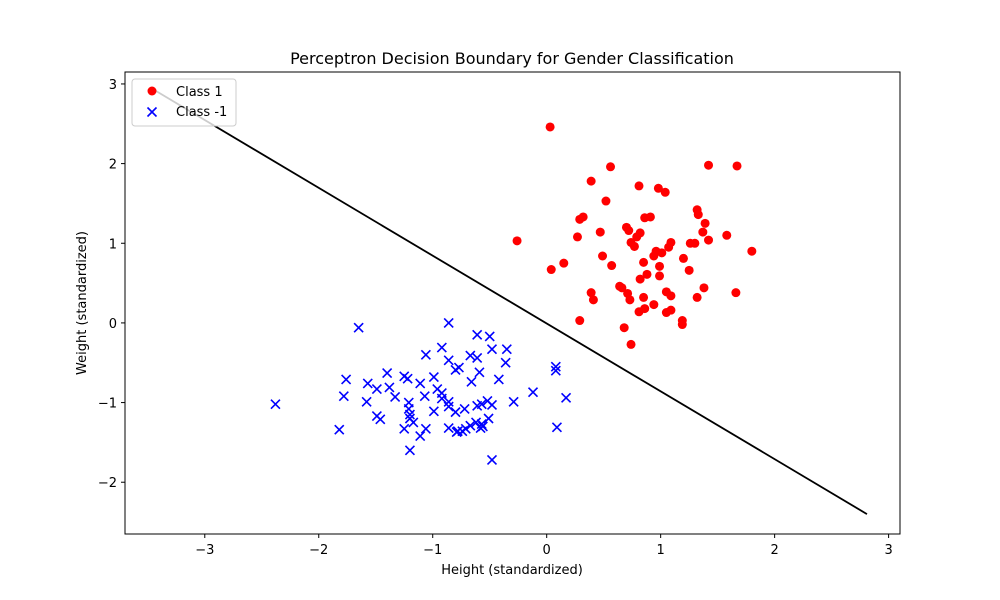  Describe the element at coordinates (82, 303) in the screenshot. I see `y-axis-title: Weight (standardized)` at that location.